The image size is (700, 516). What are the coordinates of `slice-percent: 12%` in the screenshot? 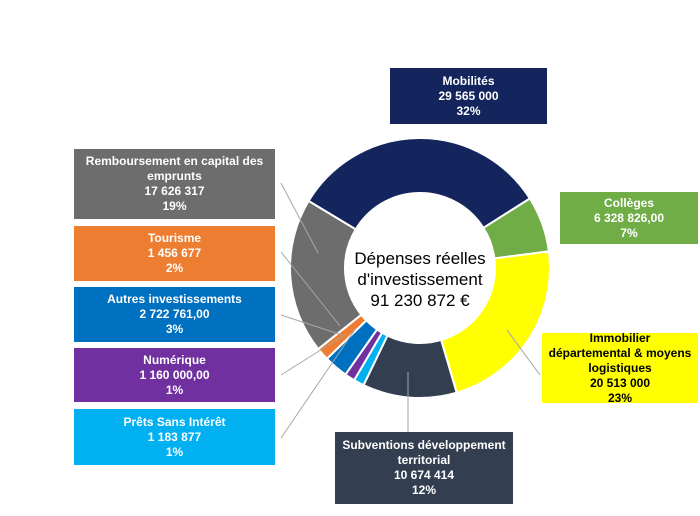 It's located at (424, 490).